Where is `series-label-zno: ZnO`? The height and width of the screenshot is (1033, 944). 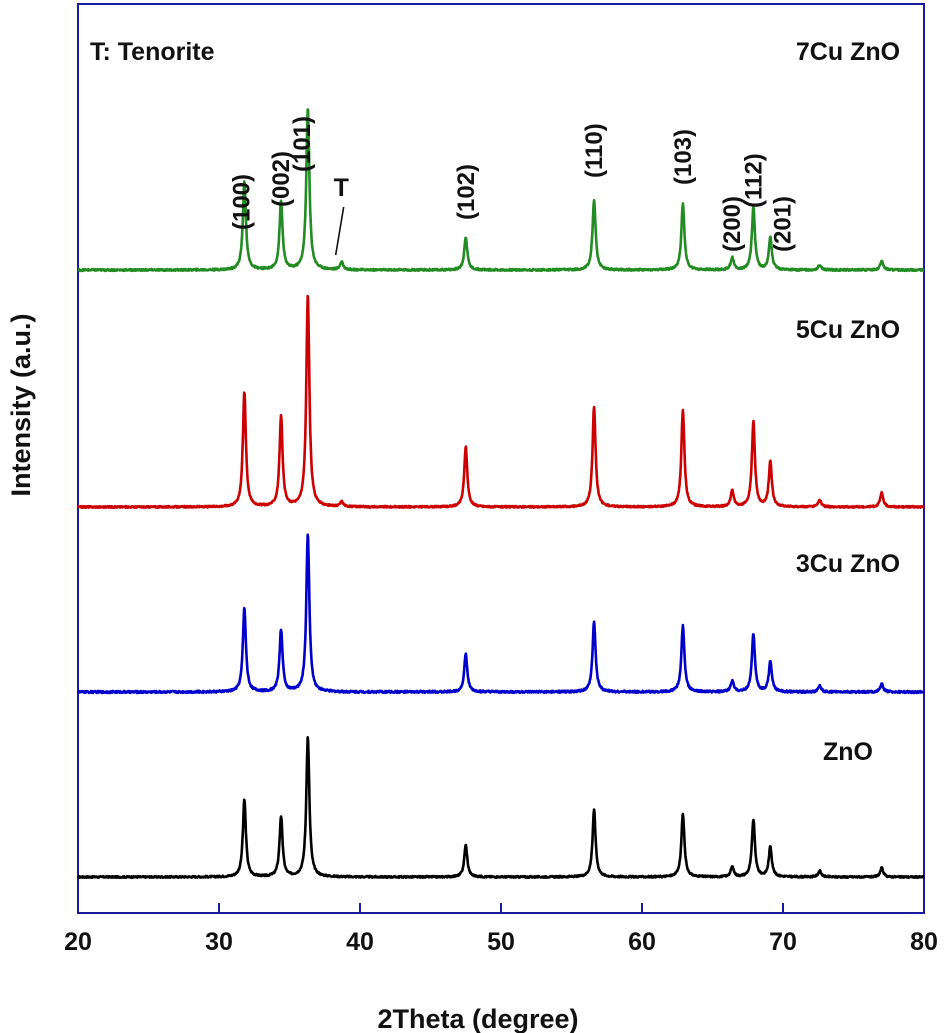
series-label-zno: ZnO is located at coordinates (848, 752).